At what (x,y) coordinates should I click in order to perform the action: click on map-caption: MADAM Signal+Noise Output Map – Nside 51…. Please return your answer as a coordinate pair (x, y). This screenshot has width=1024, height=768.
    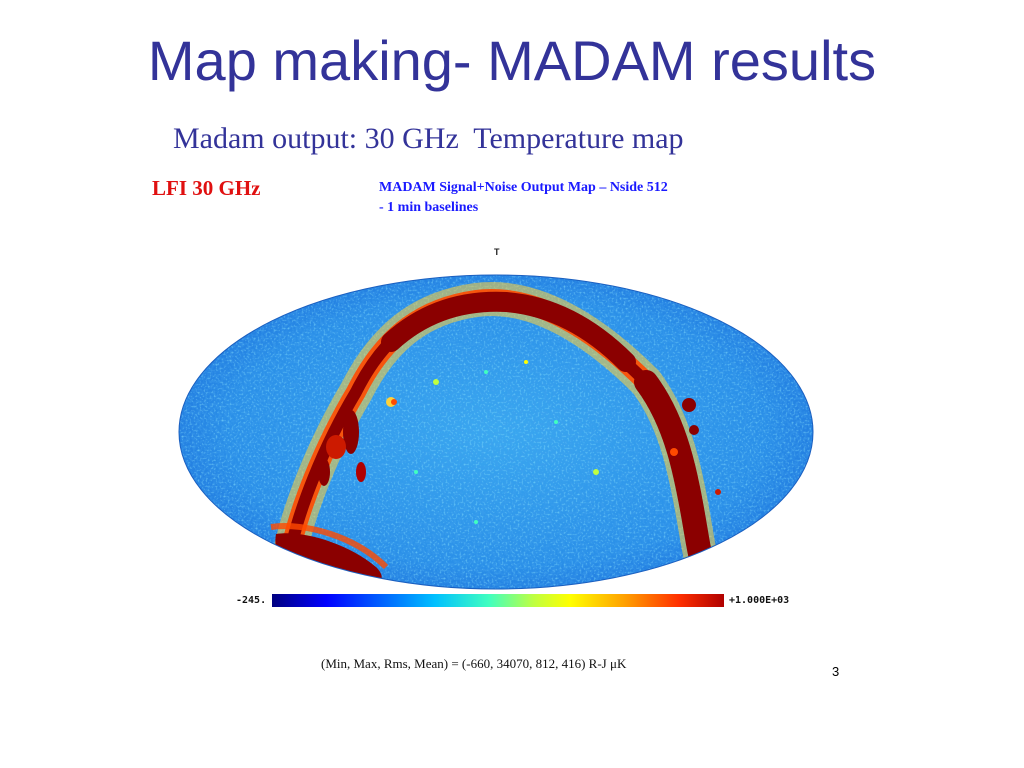
    Looking at the image, I should click on (569, 198).